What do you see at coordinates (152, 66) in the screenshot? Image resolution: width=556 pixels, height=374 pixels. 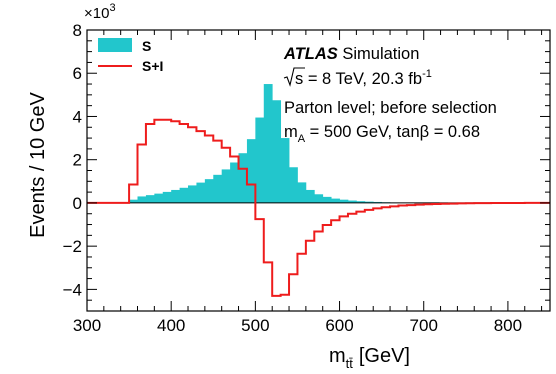 I see `legend-label-si: S+I` at bounding box center [152, 66].